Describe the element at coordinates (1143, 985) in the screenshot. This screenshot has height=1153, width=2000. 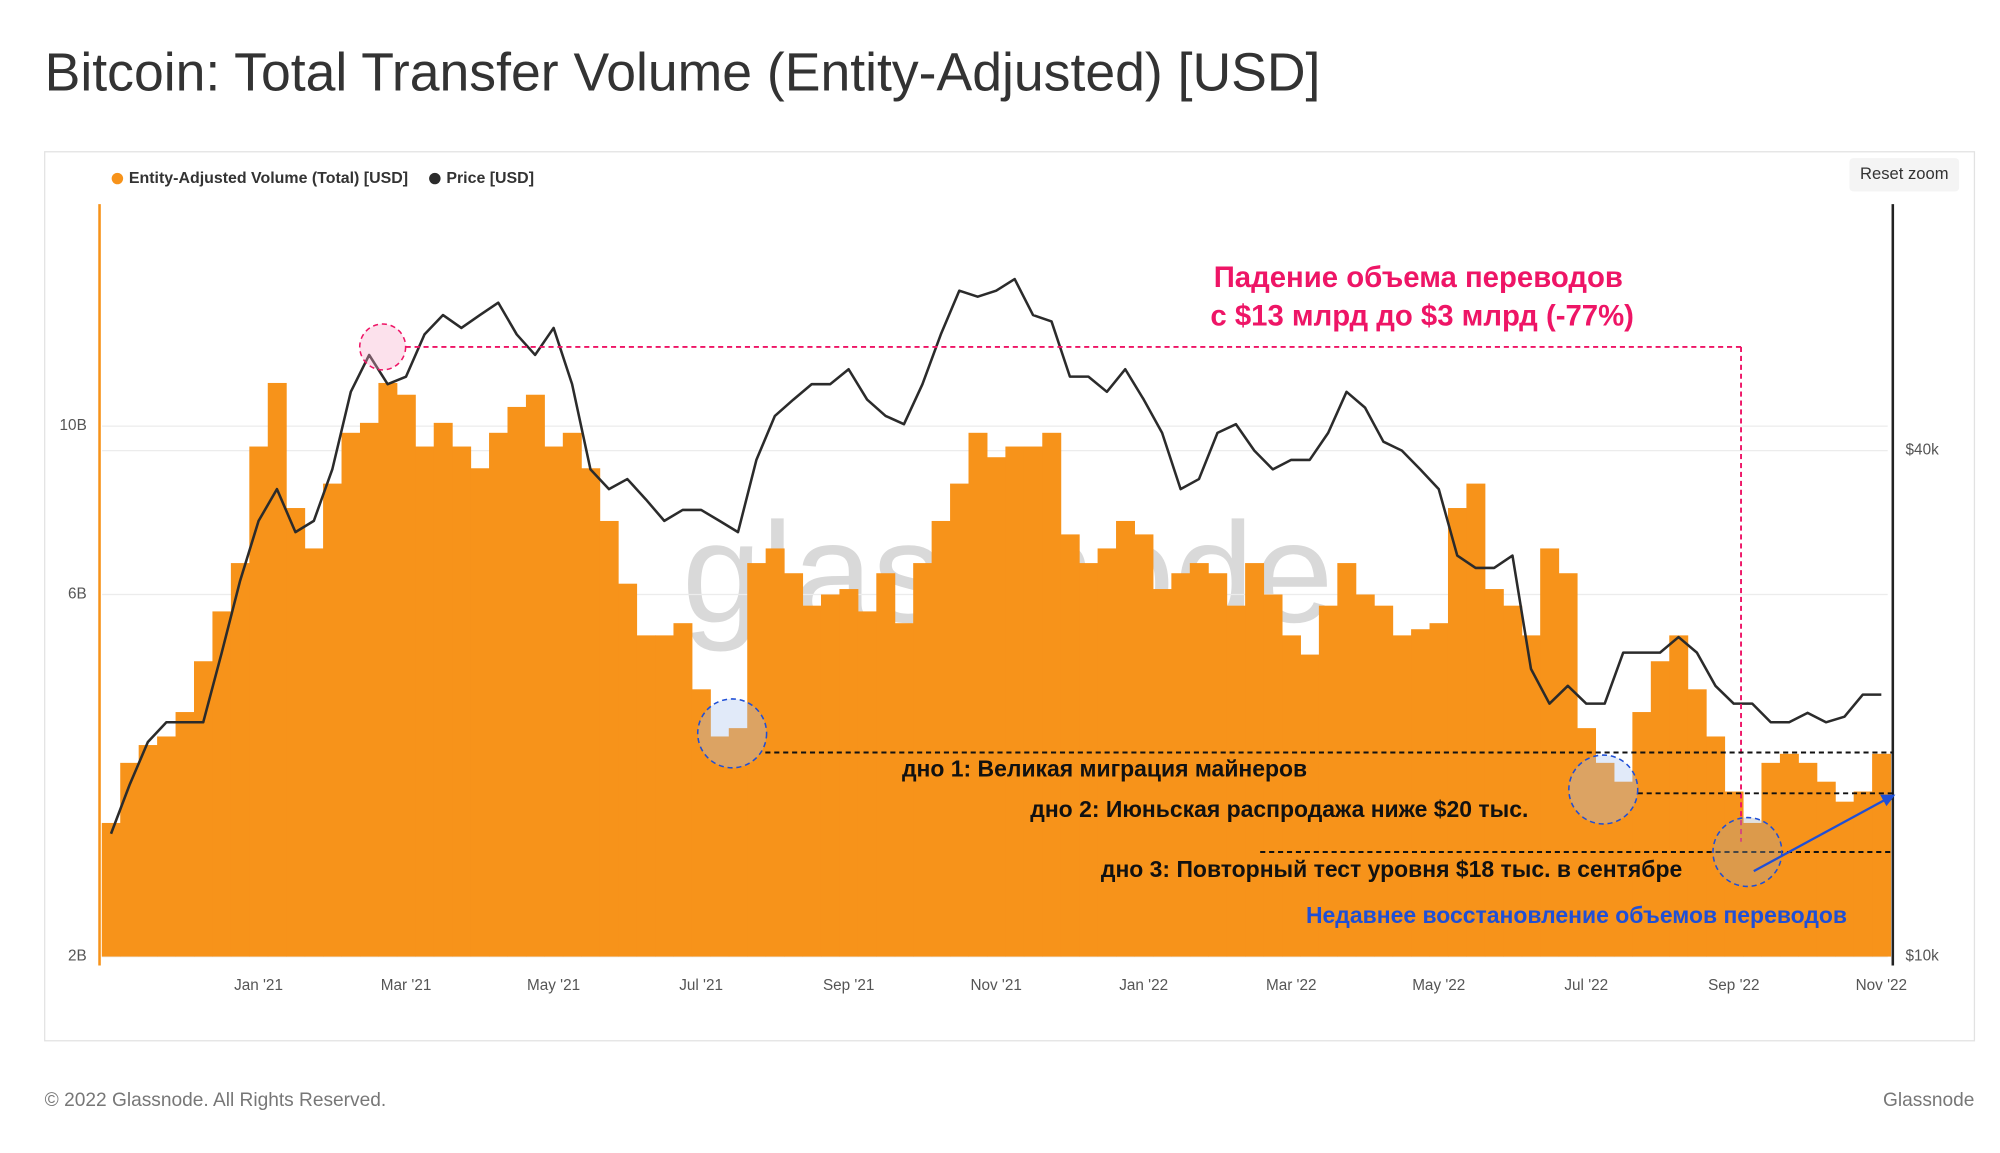
I see `x-tick-label: Jan '22` at that location.